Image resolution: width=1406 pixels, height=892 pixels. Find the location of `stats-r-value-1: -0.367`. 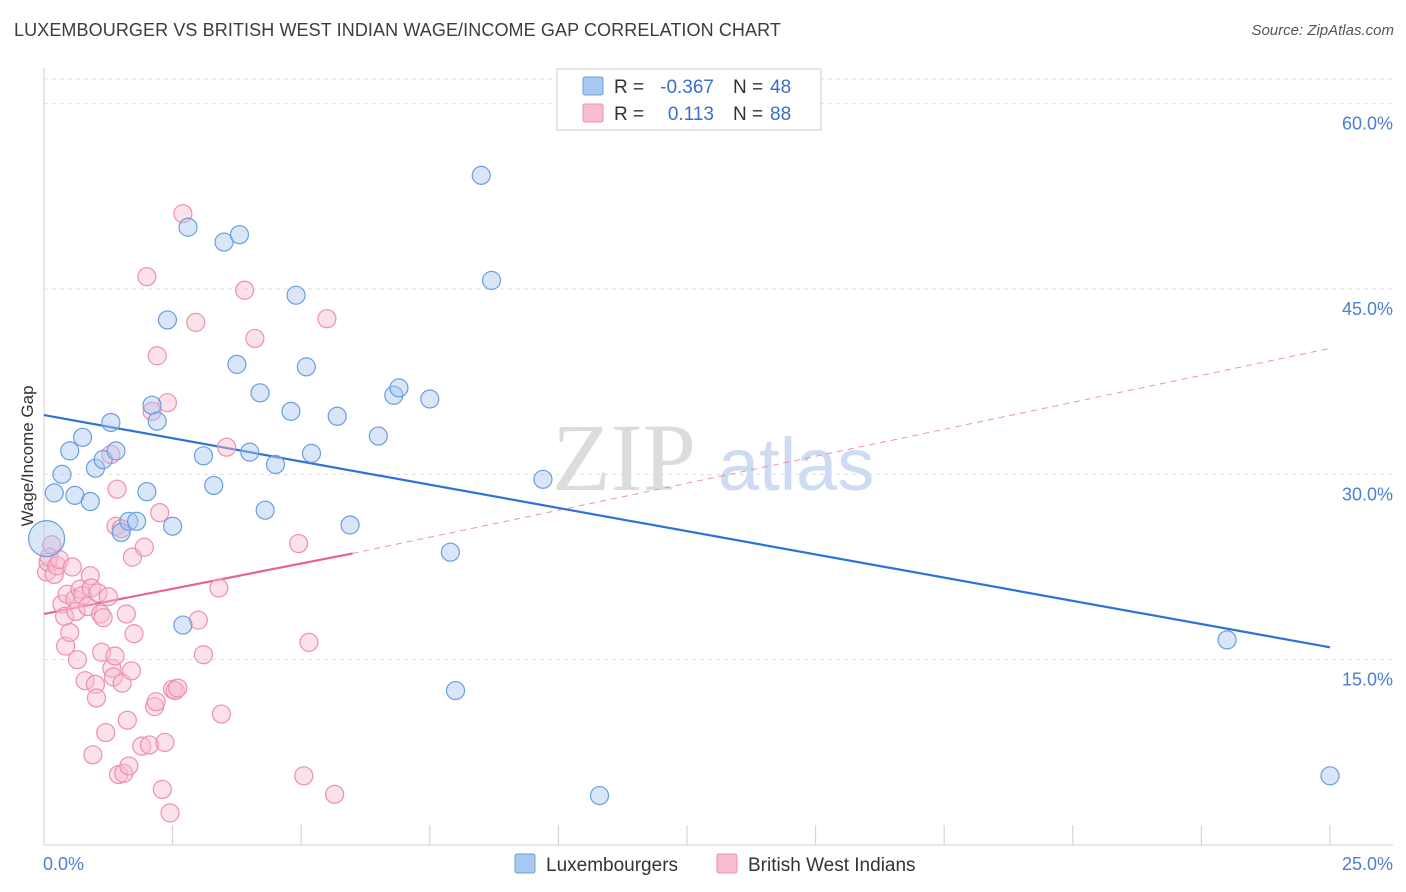

stats-r-value-1: -0.367 is located at coordinates (687, 87).